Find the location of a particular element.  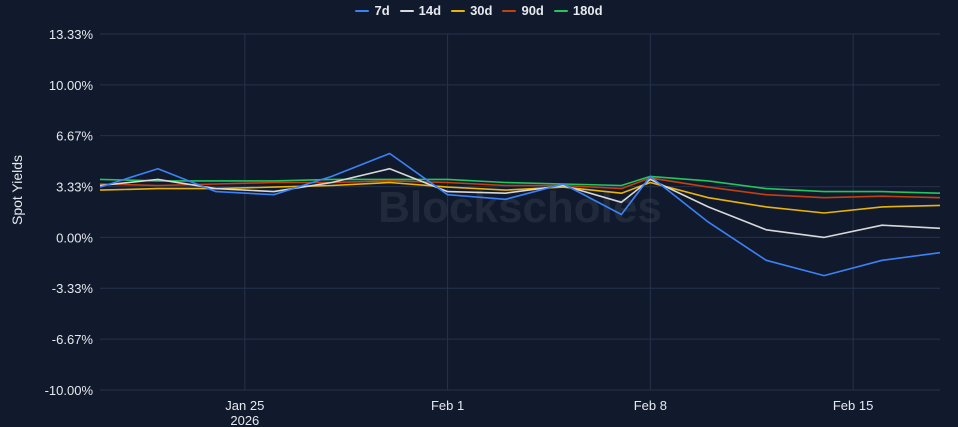

series-line-180d is located at coordinates (520, 184).